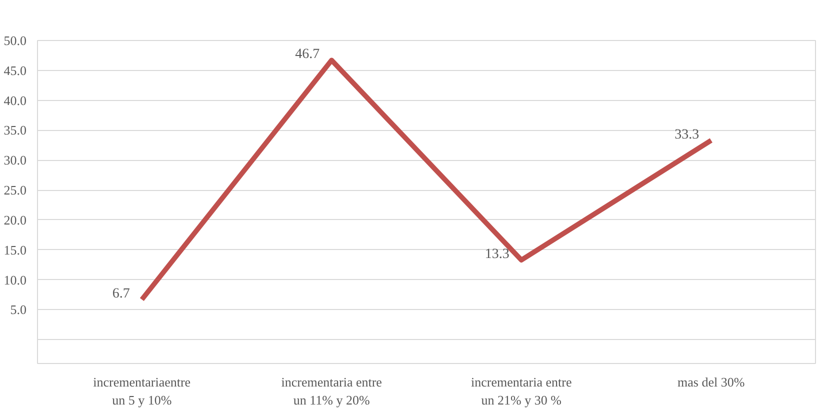 The image size is (839, 413). What do you see at coordinates (15, 130) in the screenshot?
I see `y-tick-label: 35.0` at bounding box center [15, 130].